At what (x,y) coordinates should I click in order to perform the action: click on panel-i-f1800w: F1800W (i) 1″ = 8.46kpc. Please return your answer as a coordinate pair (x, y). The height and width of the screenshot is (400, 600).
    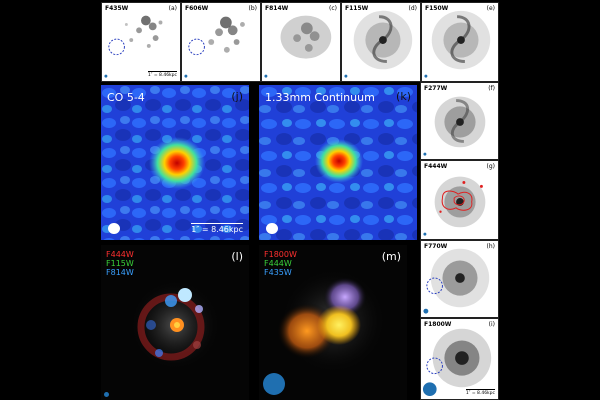
    Looking at the image, I should click on (459, 359).